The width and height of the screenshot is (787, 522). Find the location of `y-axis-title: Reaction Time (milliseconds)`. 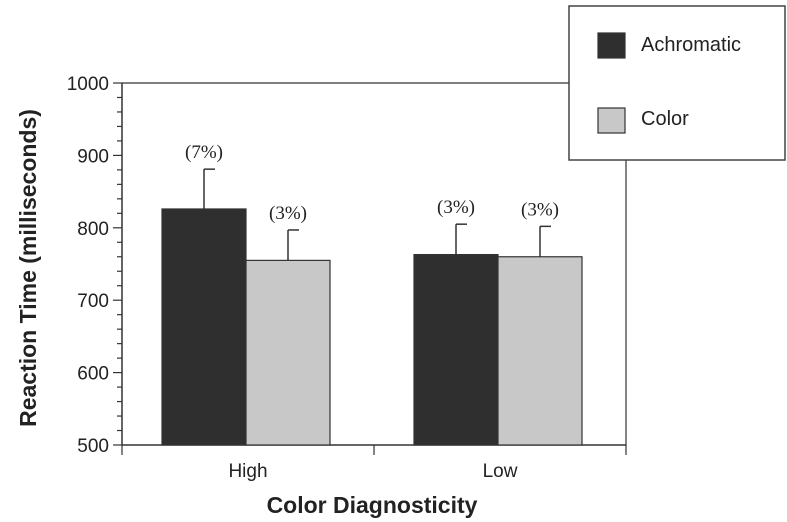

y-axis-title: Reaction Time (milliseconds) is located at coordinates (28, 268).